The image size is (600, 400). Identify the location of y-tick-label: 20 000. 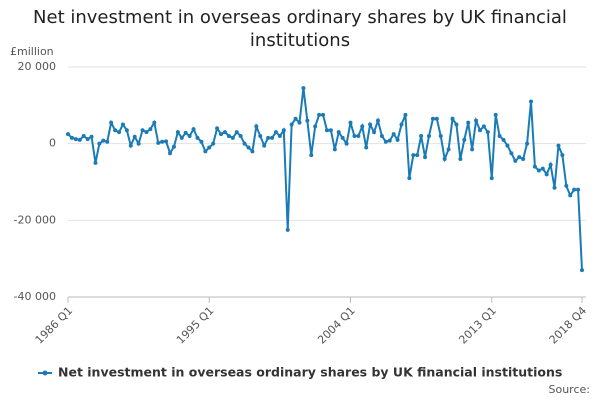
(37, 66).